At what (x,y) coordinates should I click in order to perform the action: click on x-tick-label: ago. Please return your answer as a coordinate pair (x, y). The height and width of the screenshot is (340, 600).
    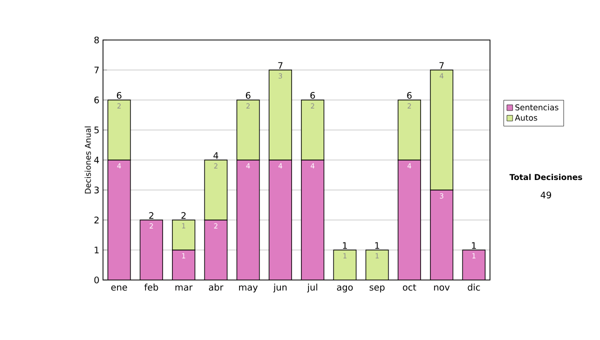
    Looking at the image, I should click on (345, 288).